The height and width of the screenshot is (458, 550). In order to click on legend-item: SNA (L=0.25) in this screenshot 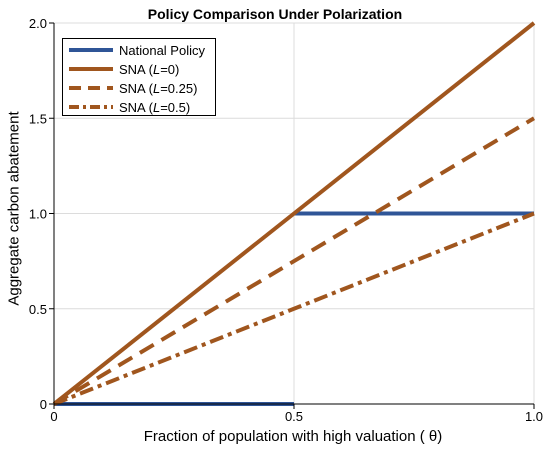, I will do `click(133, 88)`.